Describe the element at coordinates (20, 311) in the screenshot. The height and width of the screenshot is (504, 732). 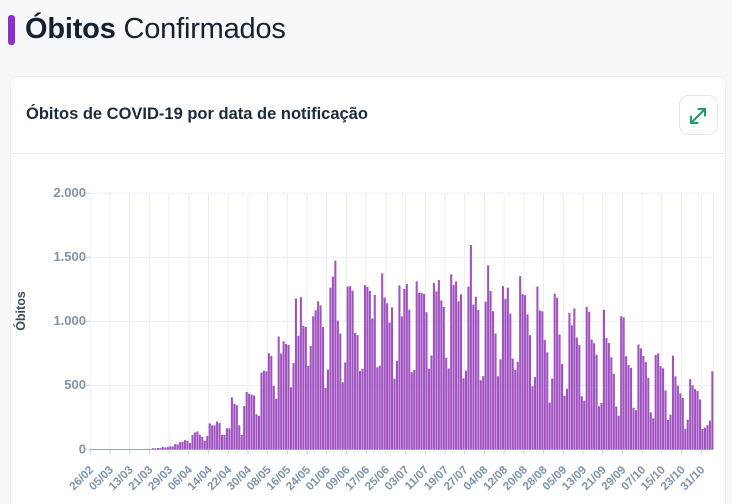
I see `svg-text: Óbitos` at that location.